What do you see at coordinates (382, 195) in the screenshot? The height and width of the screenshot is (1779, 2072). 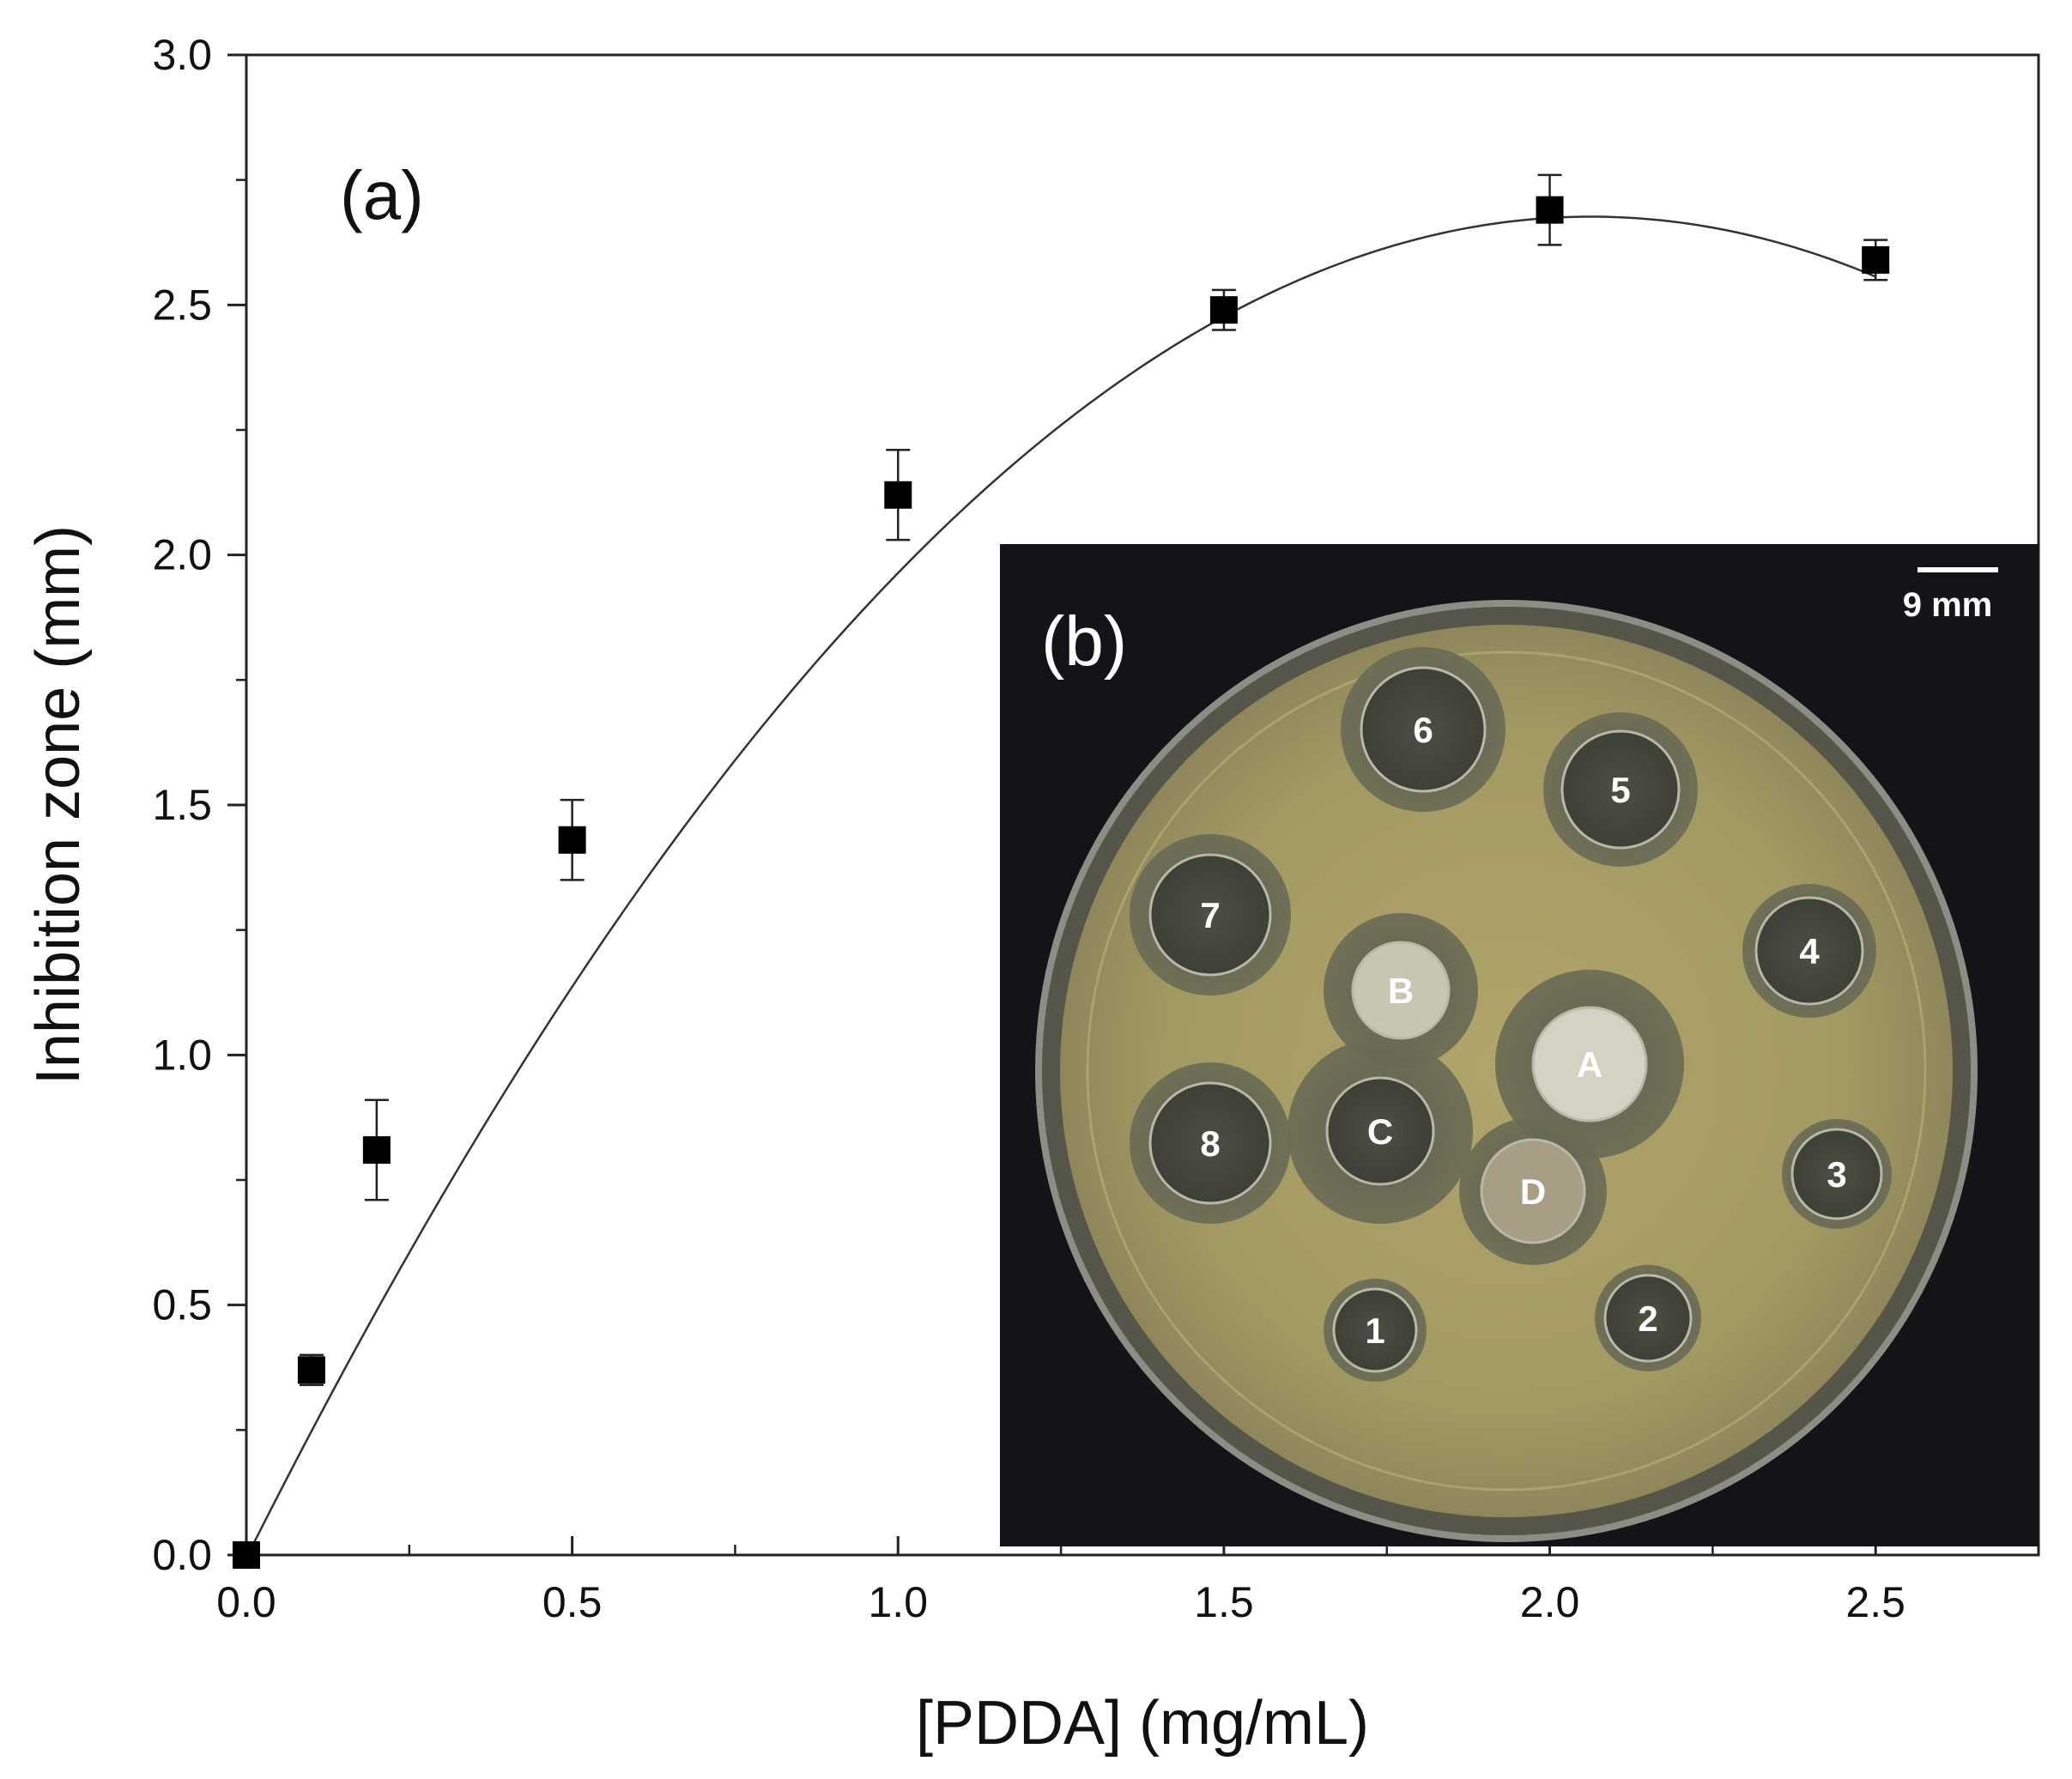 I see `panel-label-a: (a)` at bounding box center [382, 195].